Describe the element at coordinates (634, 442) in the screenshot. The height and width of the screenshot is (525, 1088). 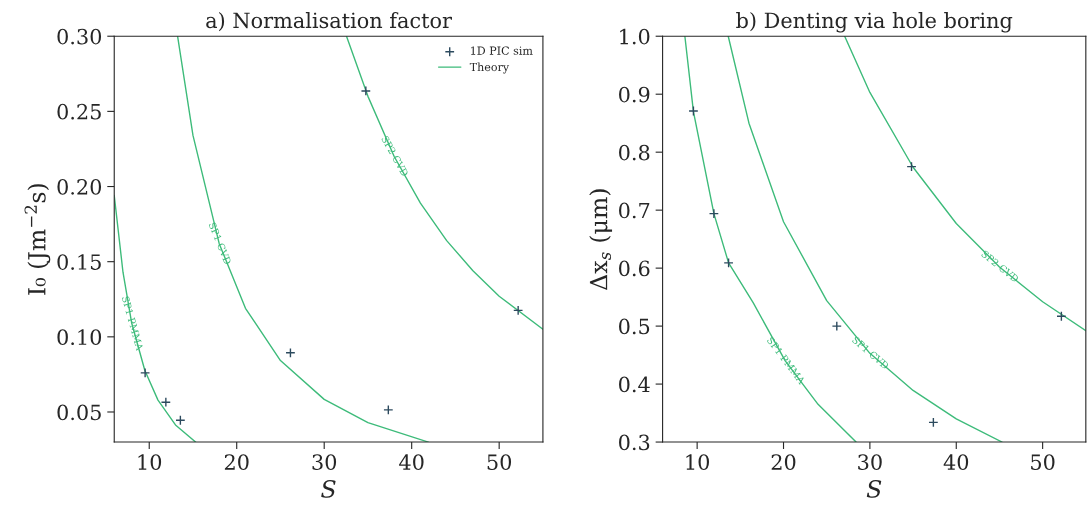
I see `y-tick-label: 0.3` at that location.